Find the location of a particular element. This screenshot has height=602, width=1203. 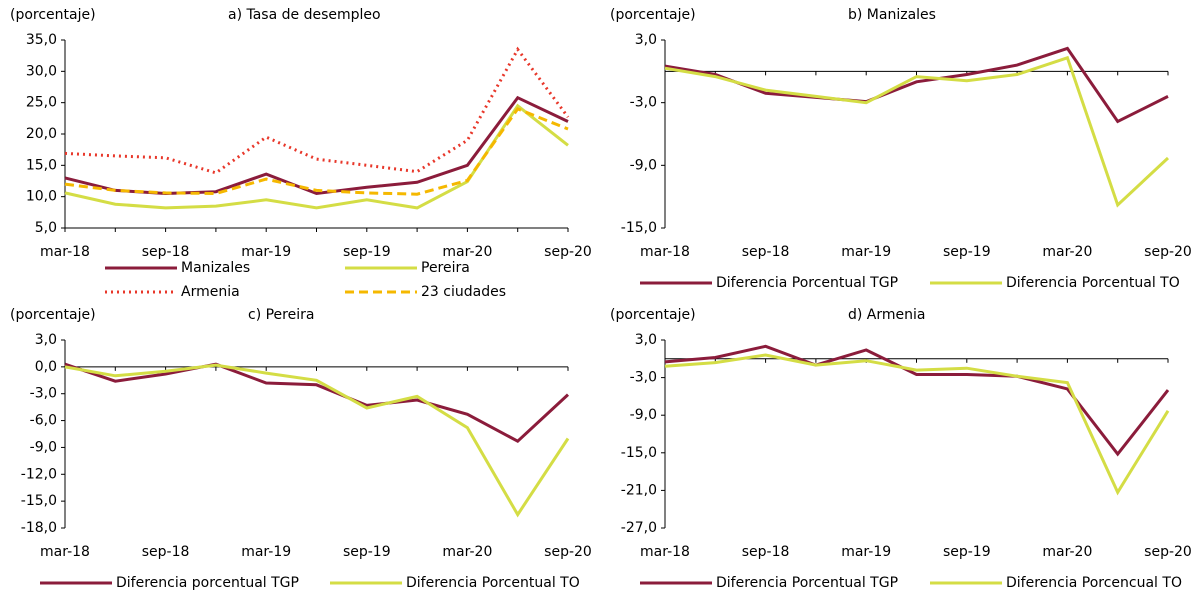

chart-title: d) Armenia is located at coordinates (886, 315).